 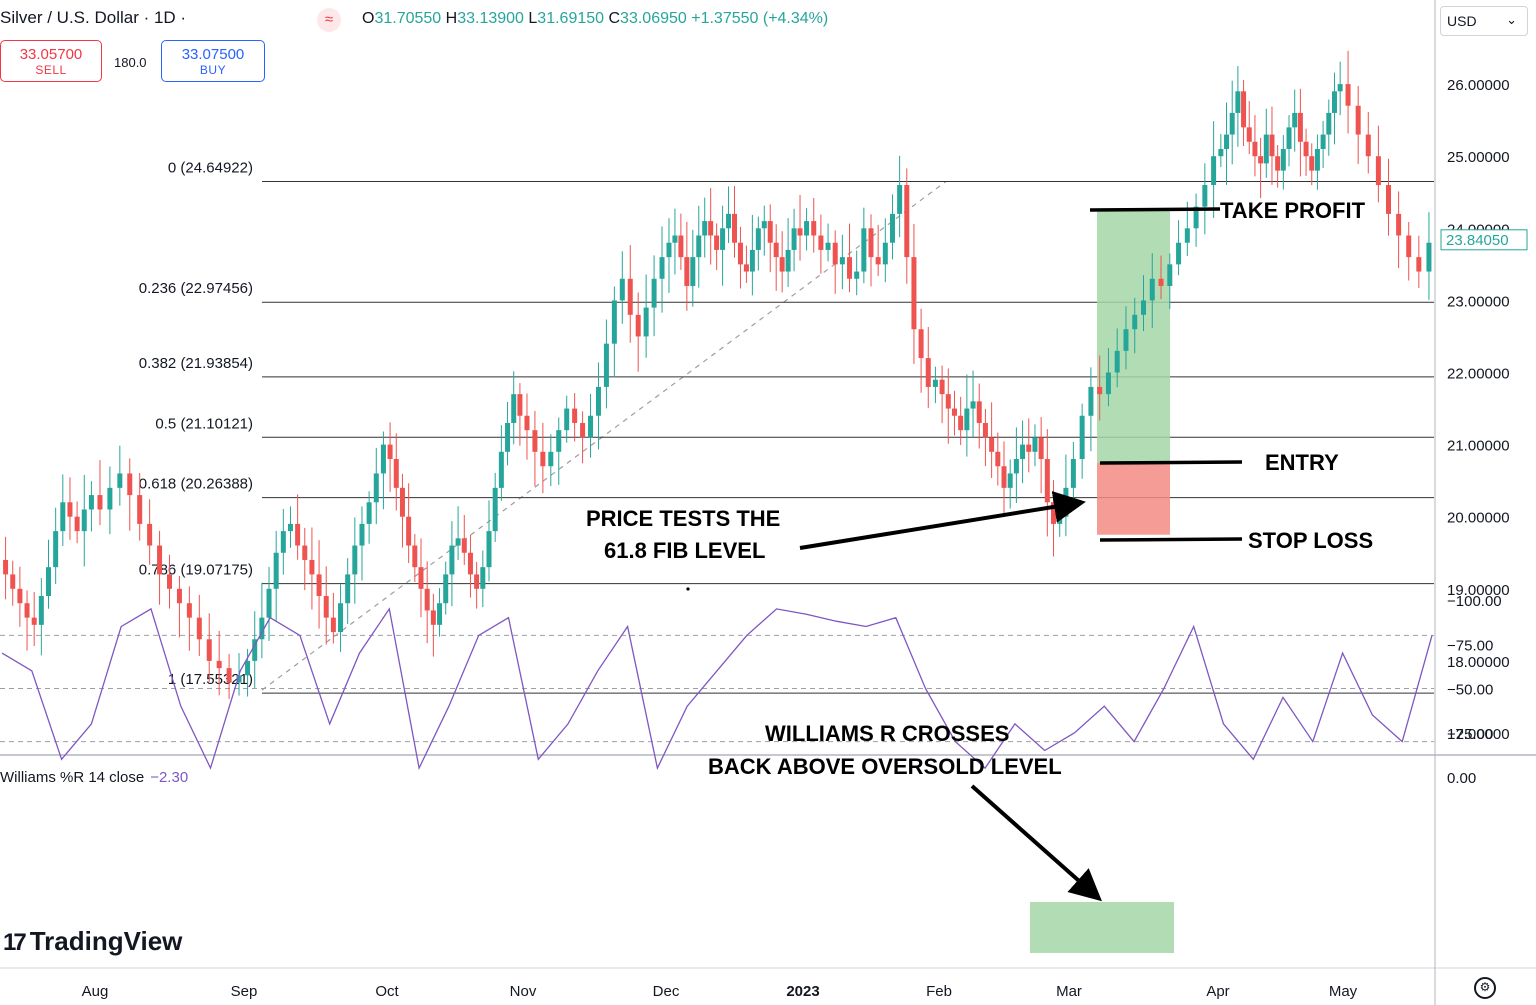 I want to click on spread-value: 180.0, so click(x=130, y=62).